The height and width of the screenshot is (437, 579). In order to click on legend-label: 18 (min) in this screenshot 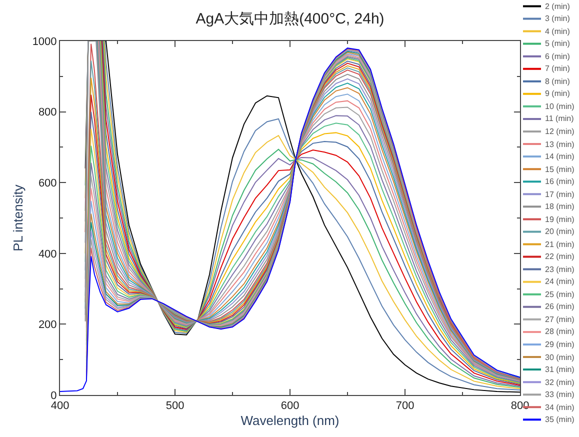, I will do `click(560, 206)`.